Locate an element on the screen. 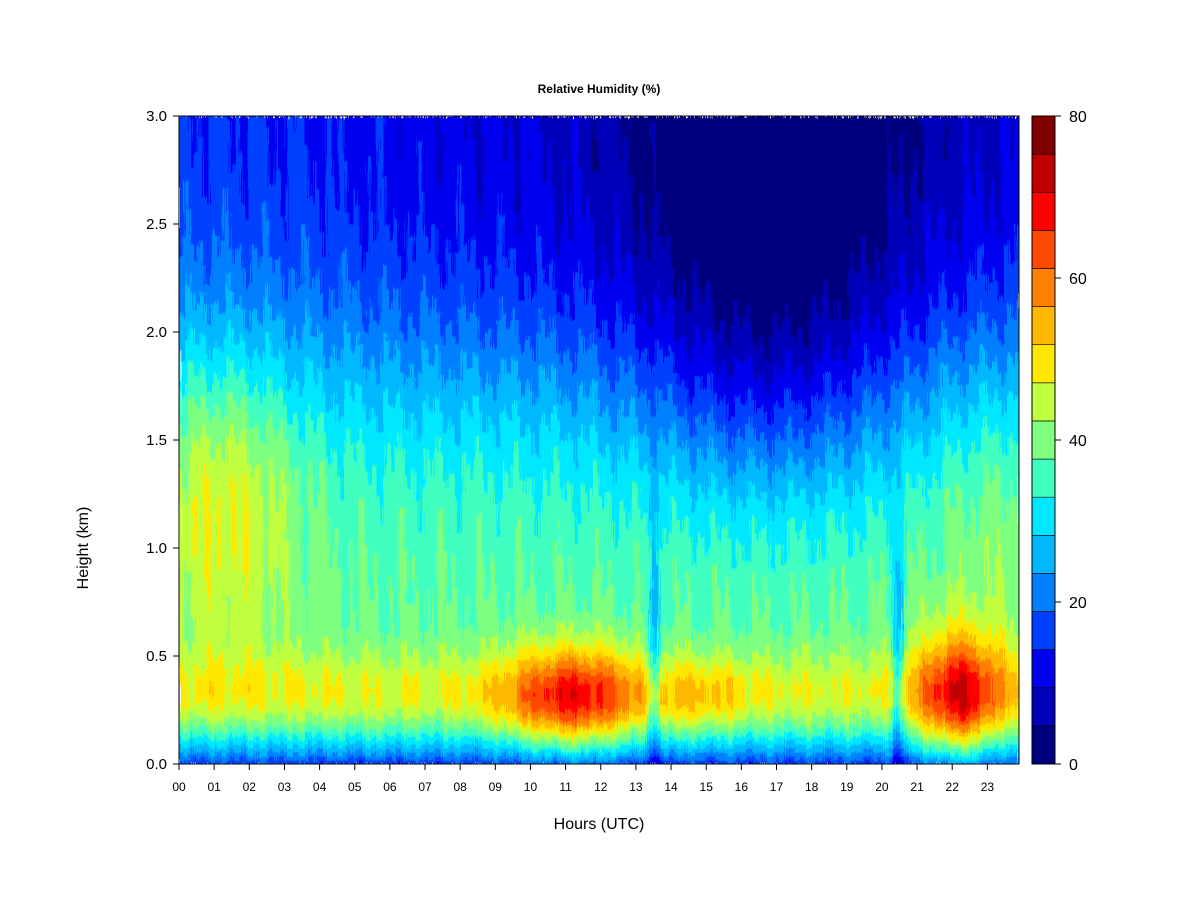 This screenshot has height=900, width=1200. chart-title: Relative Humidity (%) is located at coordinates (599, 89).